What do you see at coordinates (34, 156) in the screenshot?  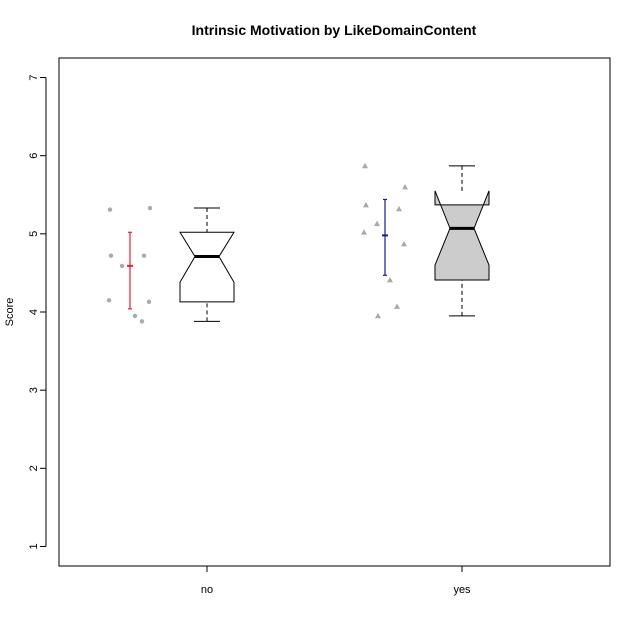 I see `y-tick-label: 6` at bounding box center [34, 156].